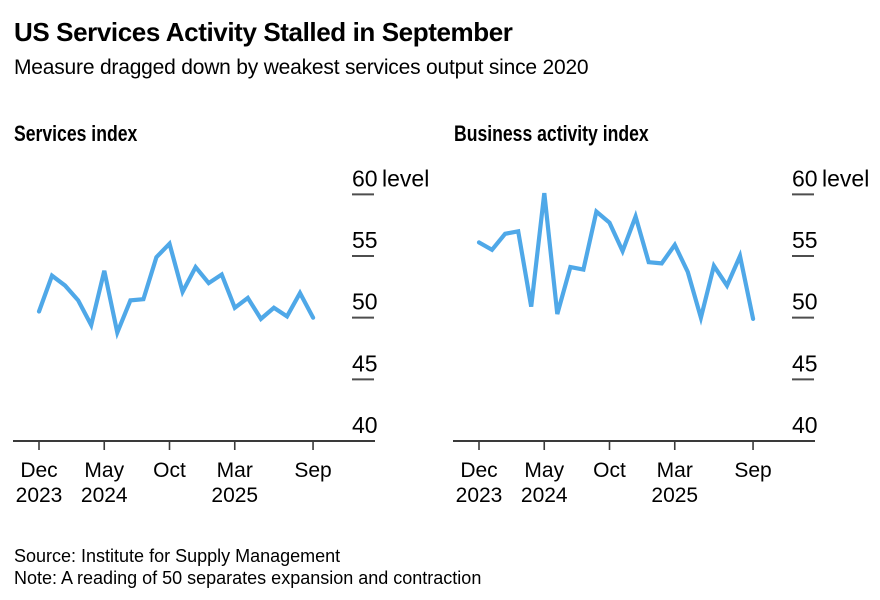  I want to click on chart-title-business-activity: Business activity index, so click(551, 133).